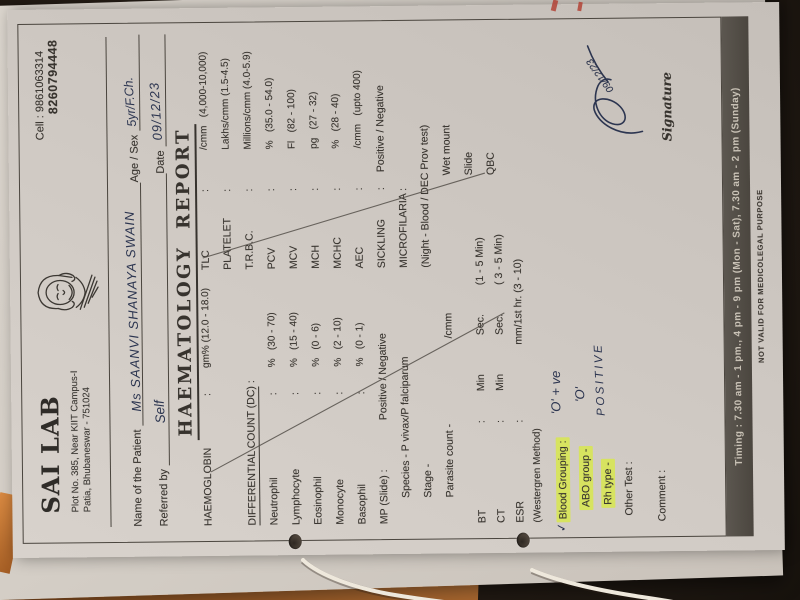  Describe the element at coordinates (53, 77) in the screenshot. I see `cell-number-2: 8260794448` at that location.